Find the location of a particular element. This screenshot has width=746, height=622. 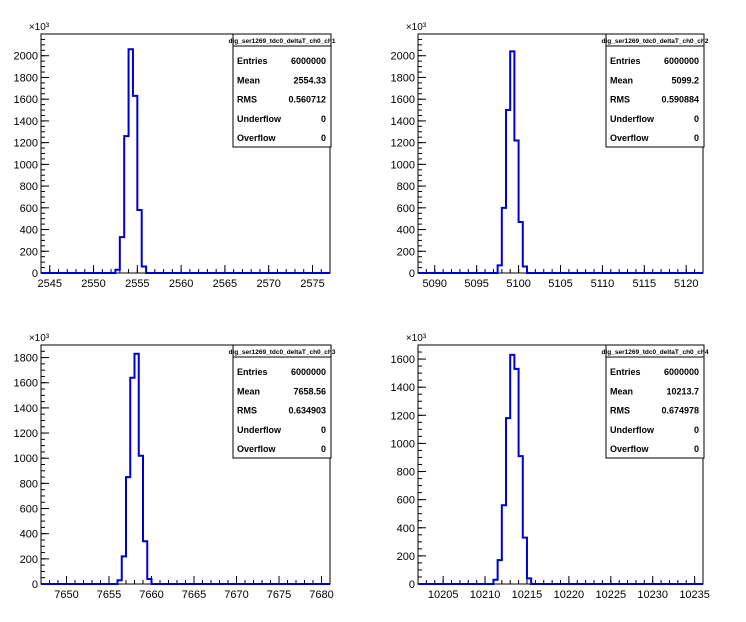

x-tick-label: 10230 is located at coordinates (652, 595).